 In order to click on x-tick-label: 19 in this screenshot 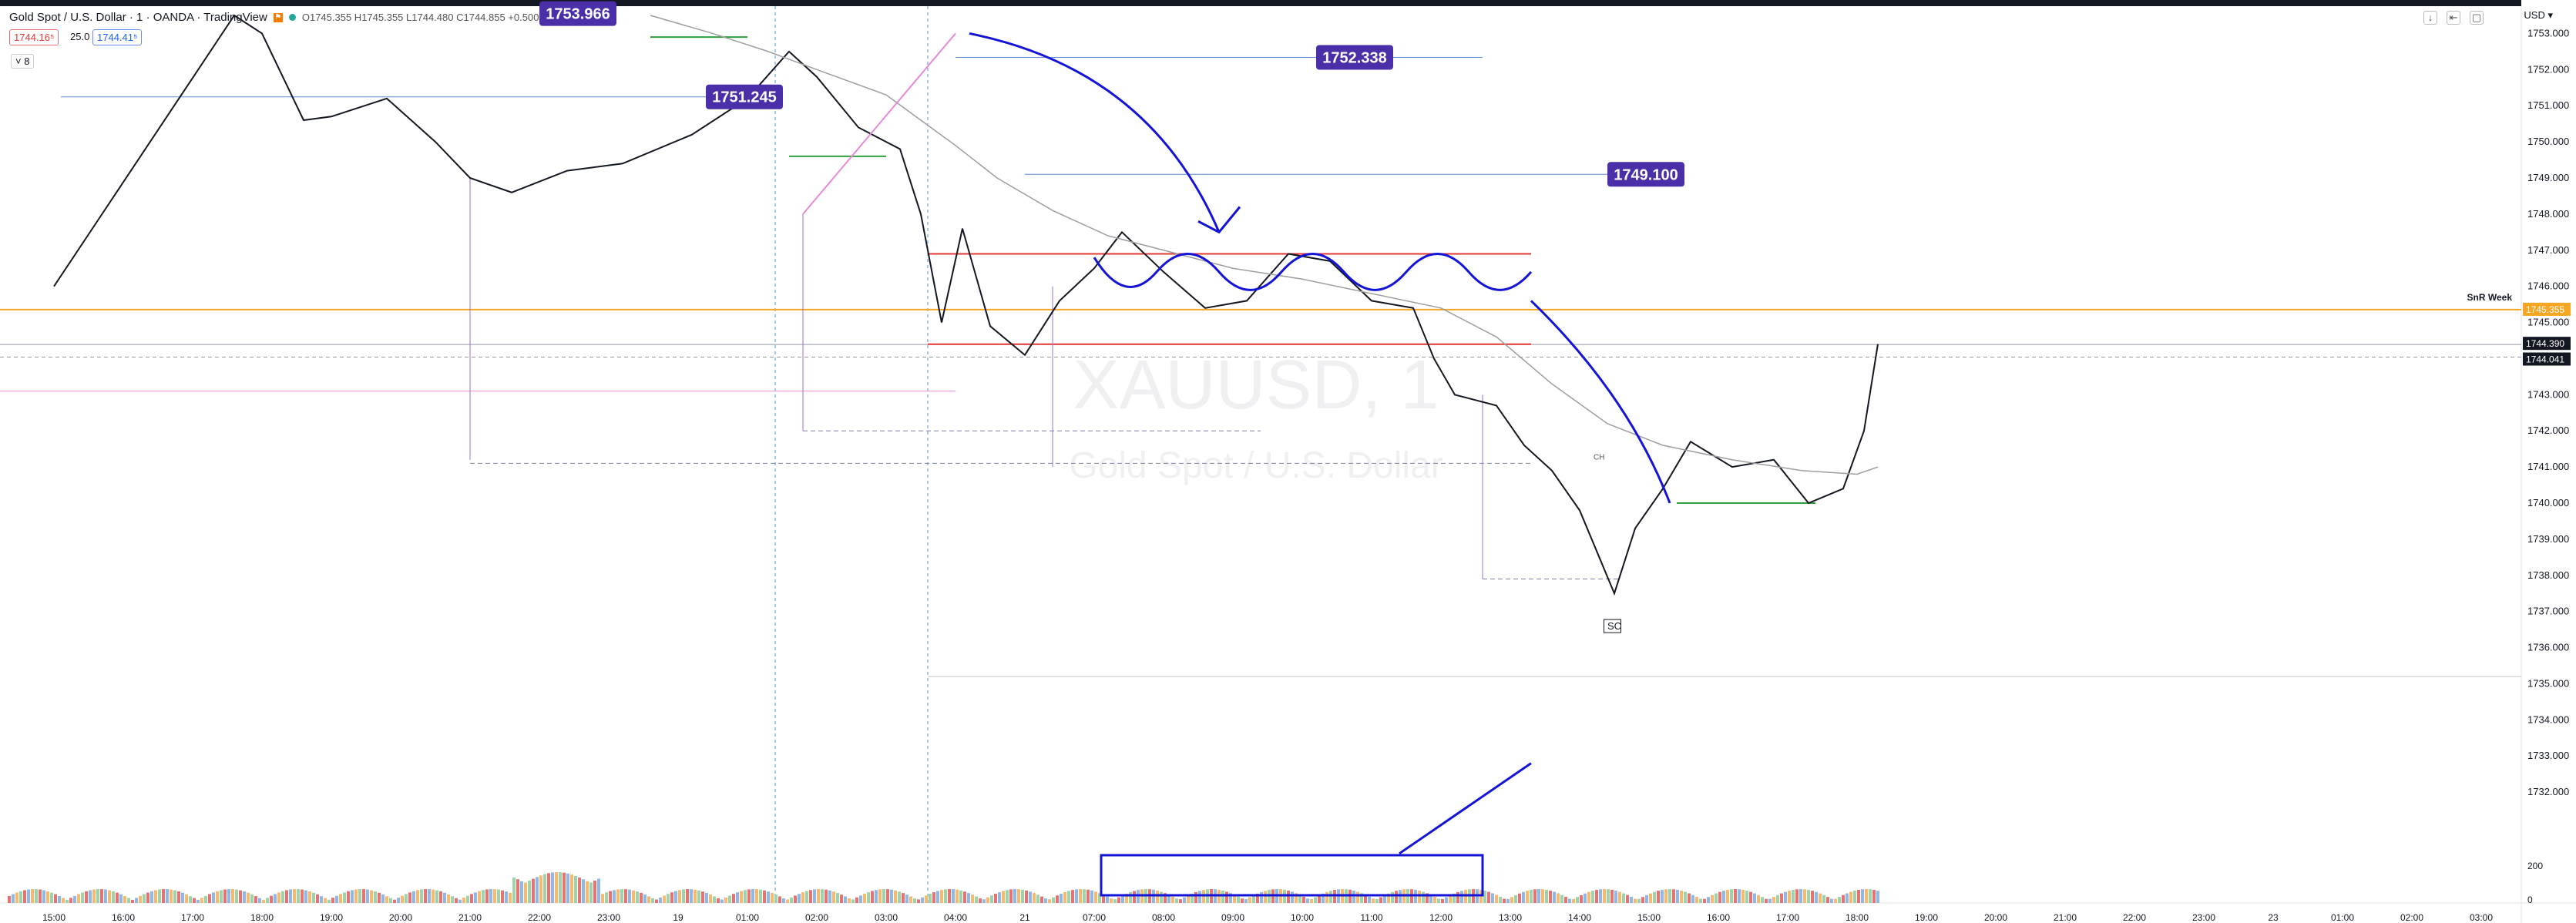, I will do `click(678, 917)`.